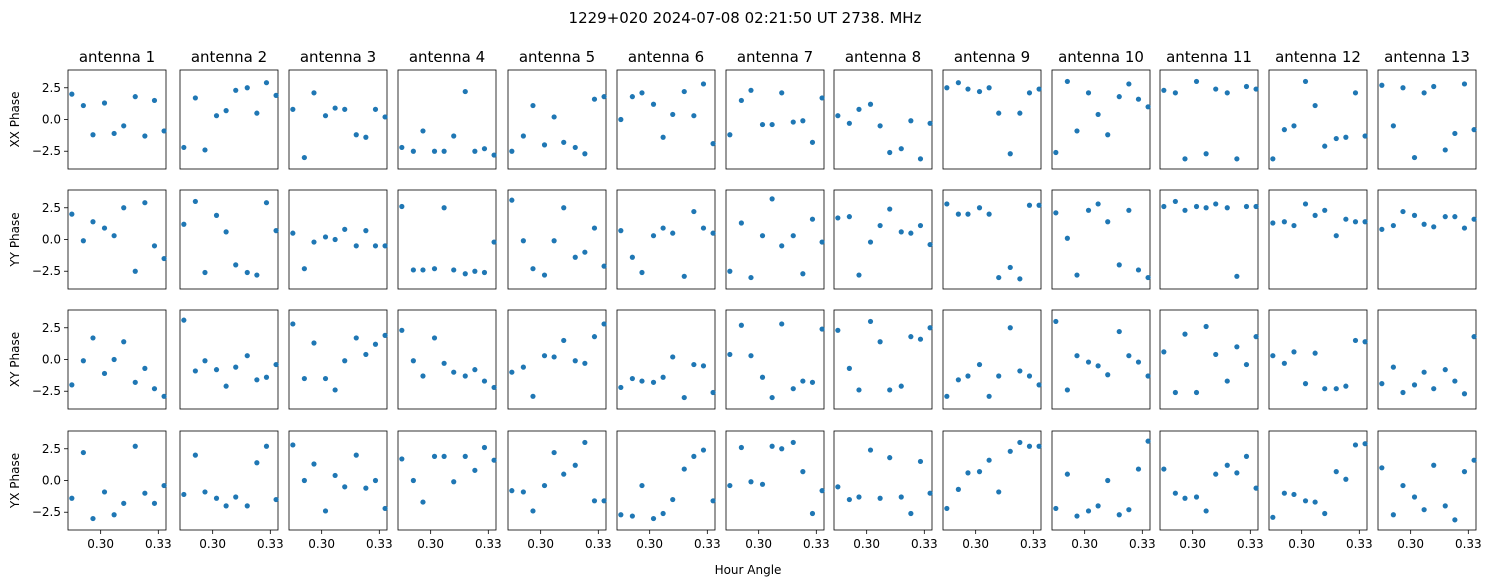 The height and width of the screenshot is (586, 1486). I want to click on antenna-title: antenna 9, so click(992, 57).